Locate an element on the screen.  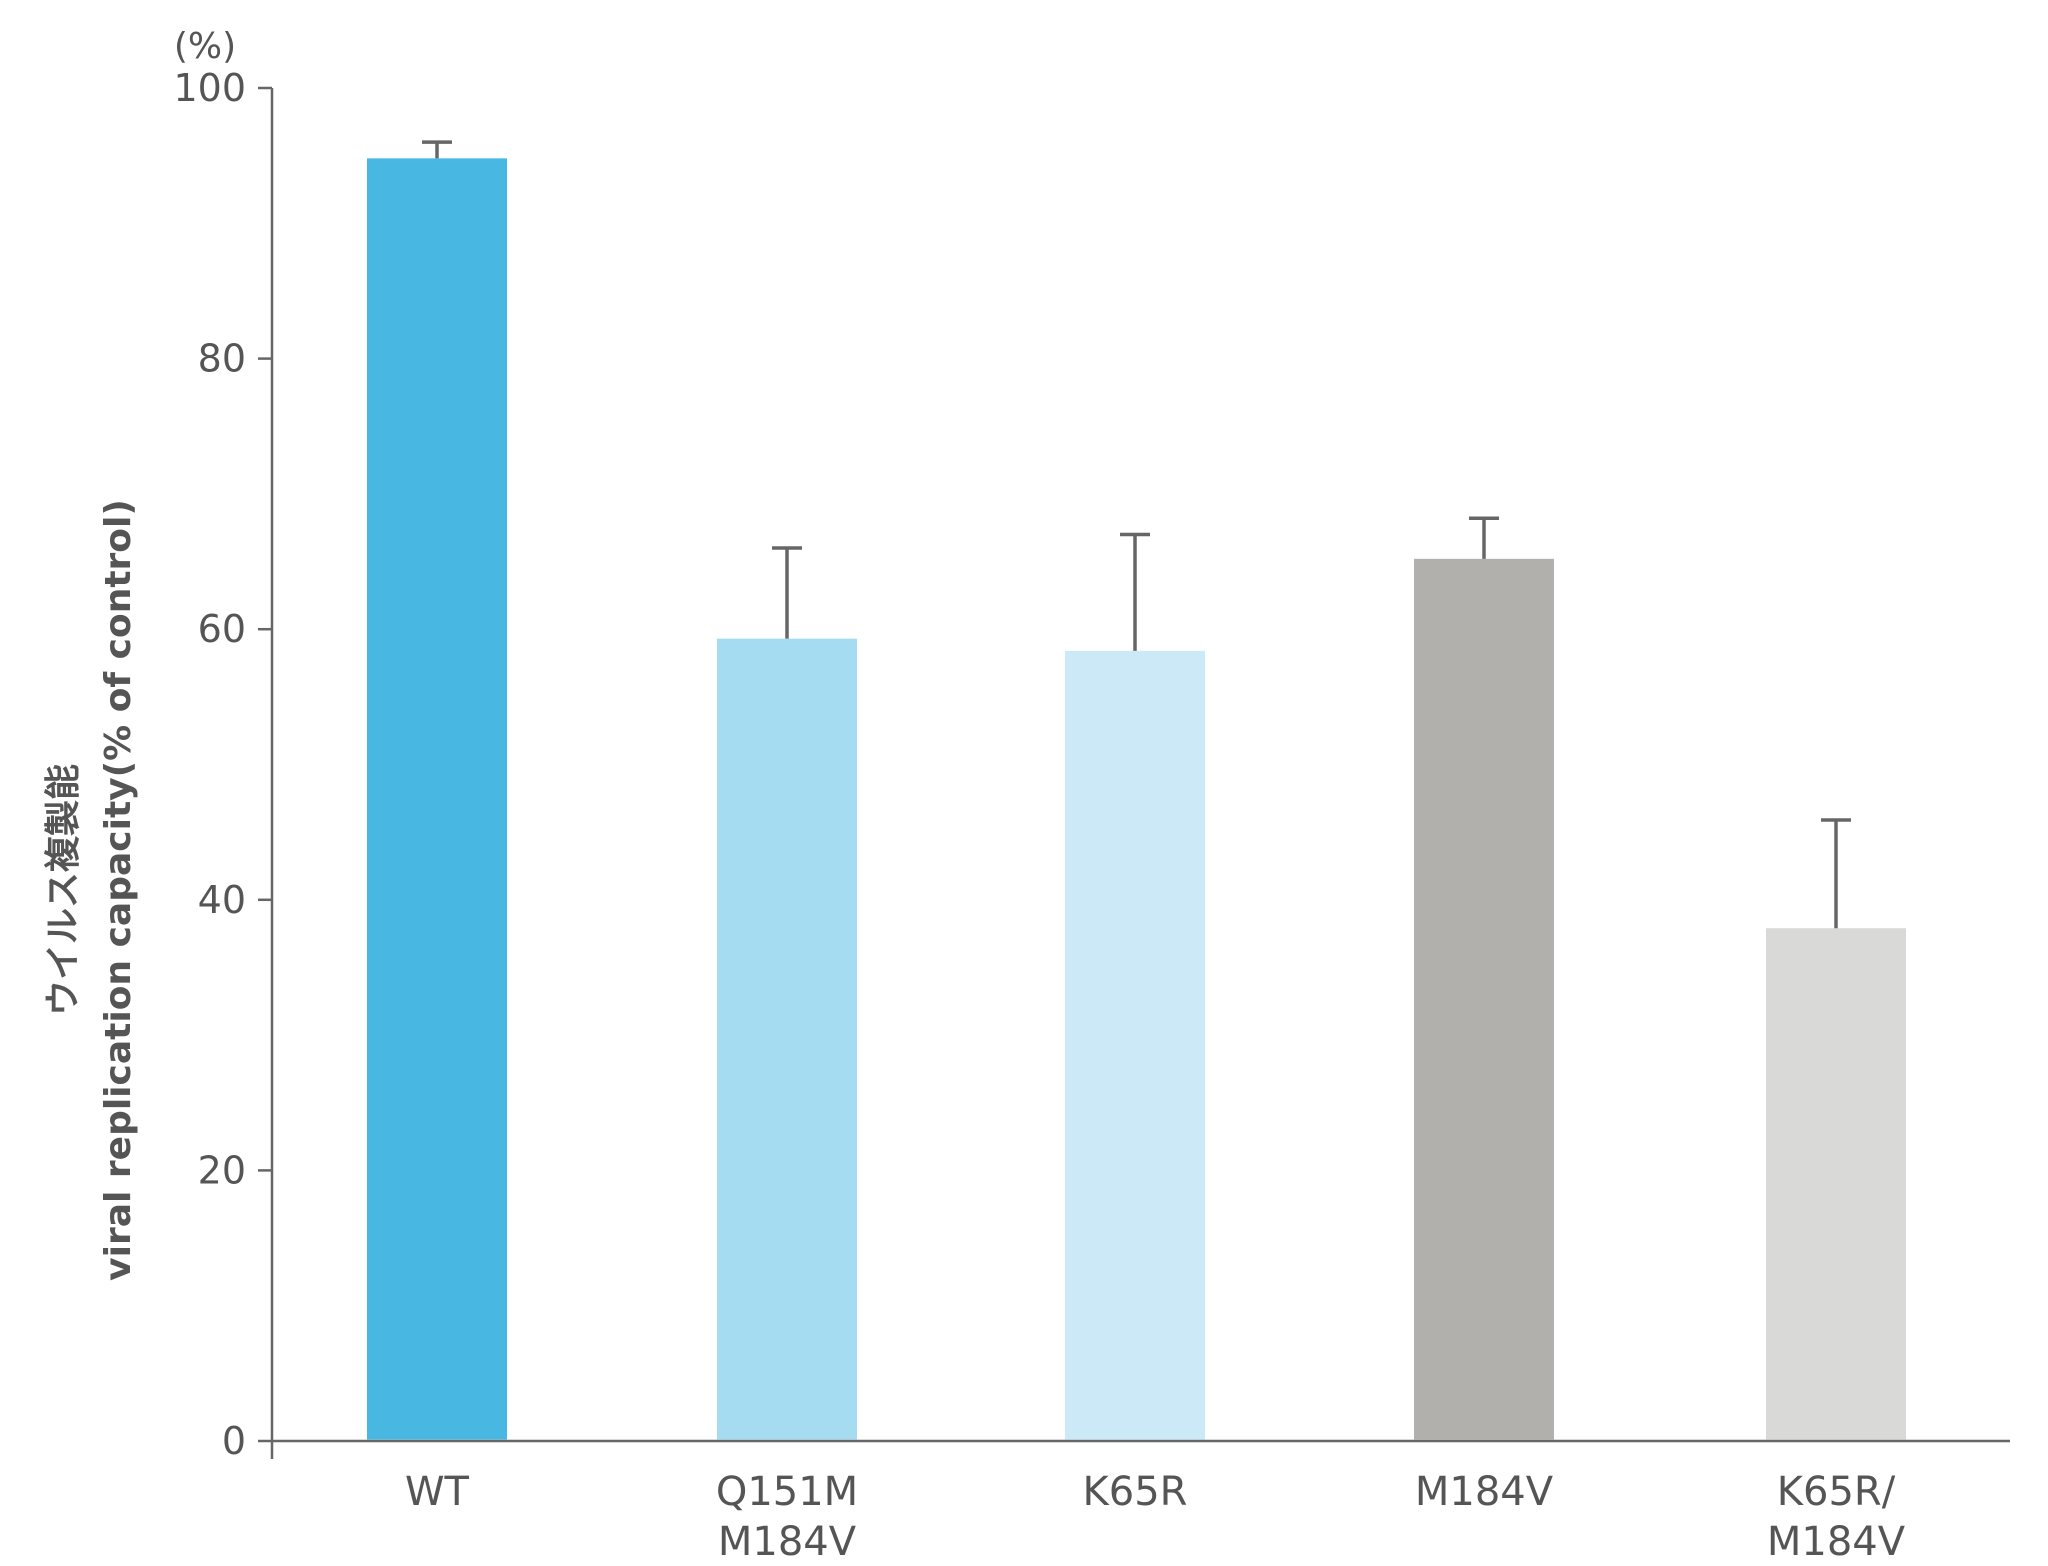
y-tick-label-60: 60 is located at coordinates (222, 629).